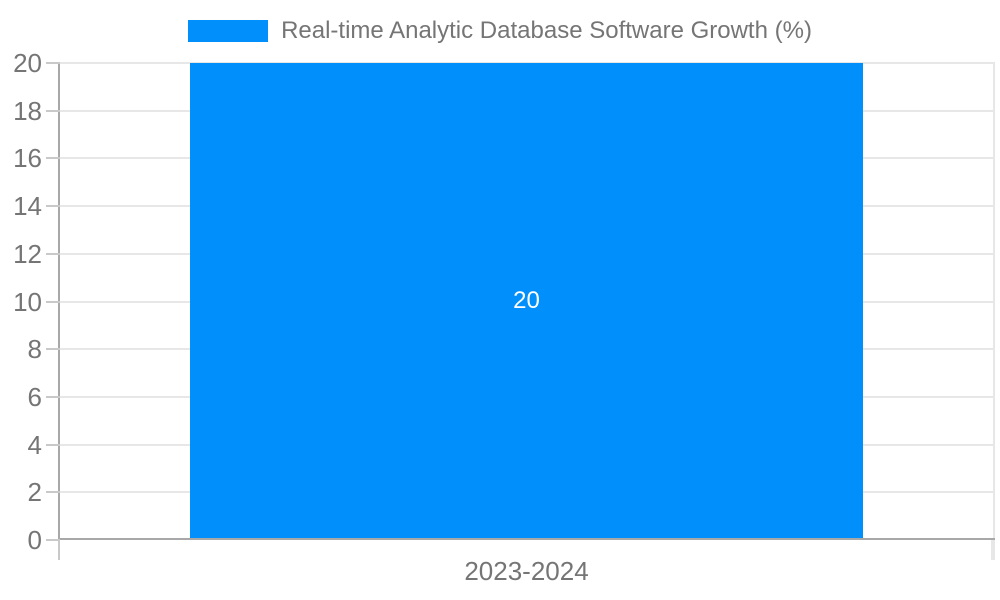 This screenshot has height=600, width=1000. Describe the element at coordinates (27, 206) in the screenshot. I see `y-axis-tick-label: 14` at that location.